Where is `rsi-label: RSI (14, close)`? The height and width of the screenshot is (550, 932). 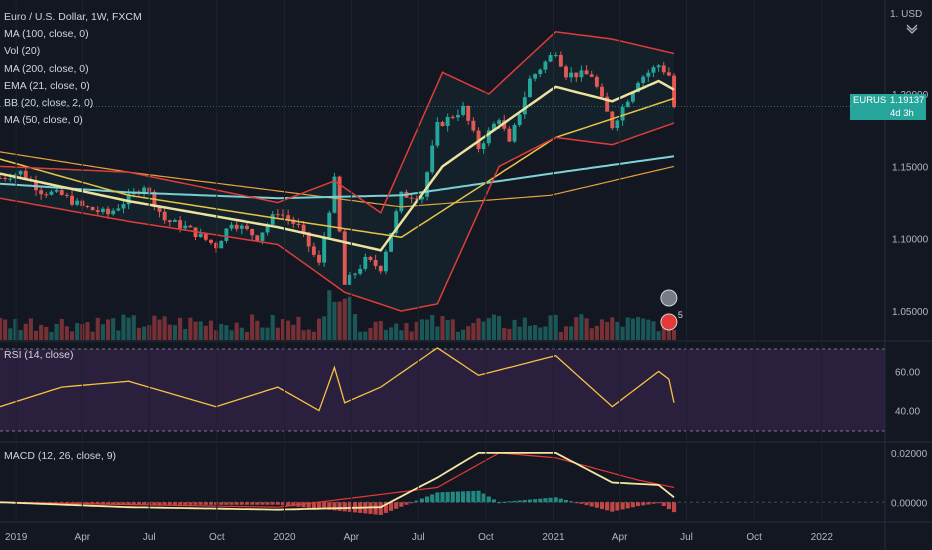 rsi-label: RSI (14, close) is located at coordinates (39, 355).